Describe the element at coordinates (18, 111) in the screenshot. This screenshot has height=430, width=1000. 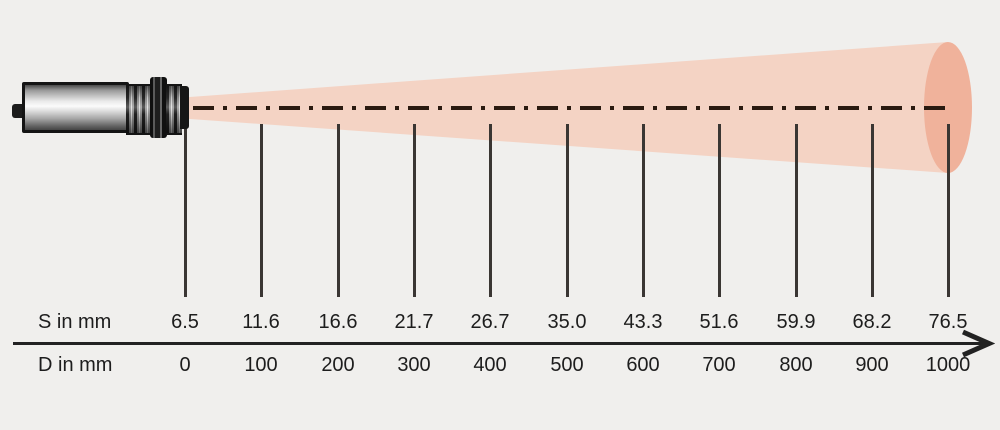
I see `sensor-cable-connector` at that location.